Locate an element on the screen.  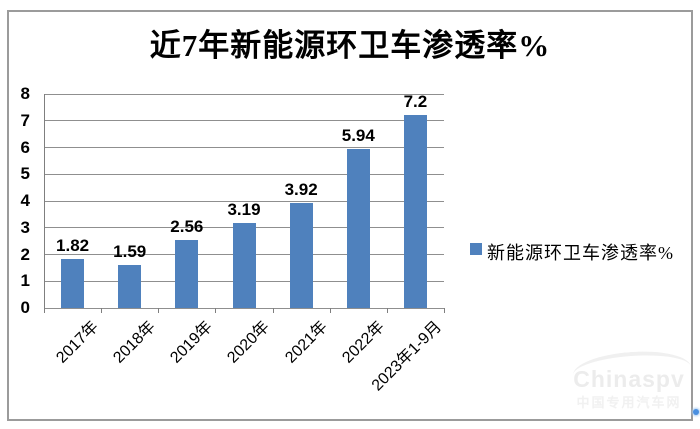
y-axis-label: 1 is located at coordinates (25, 281).